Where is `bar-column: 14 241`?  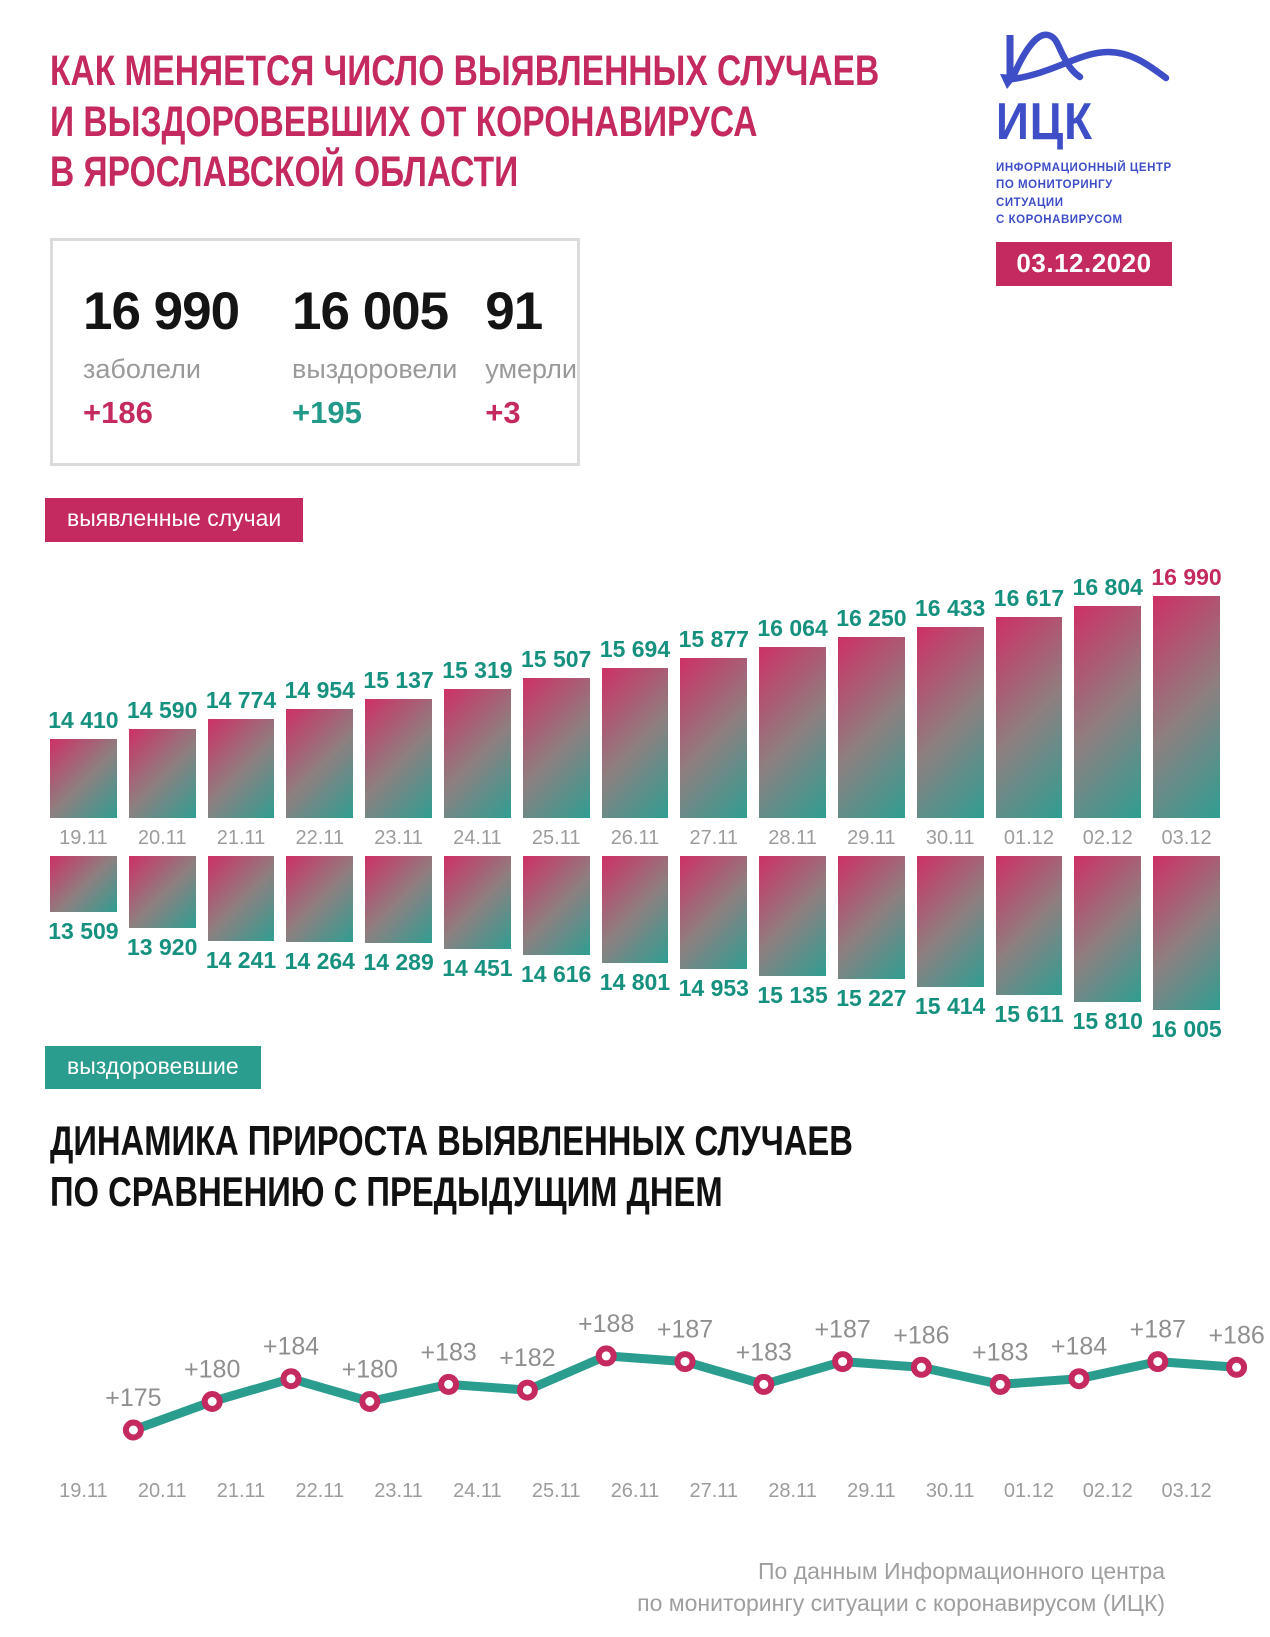
bar-column: 14 241 is located at coordinates (241, 914).